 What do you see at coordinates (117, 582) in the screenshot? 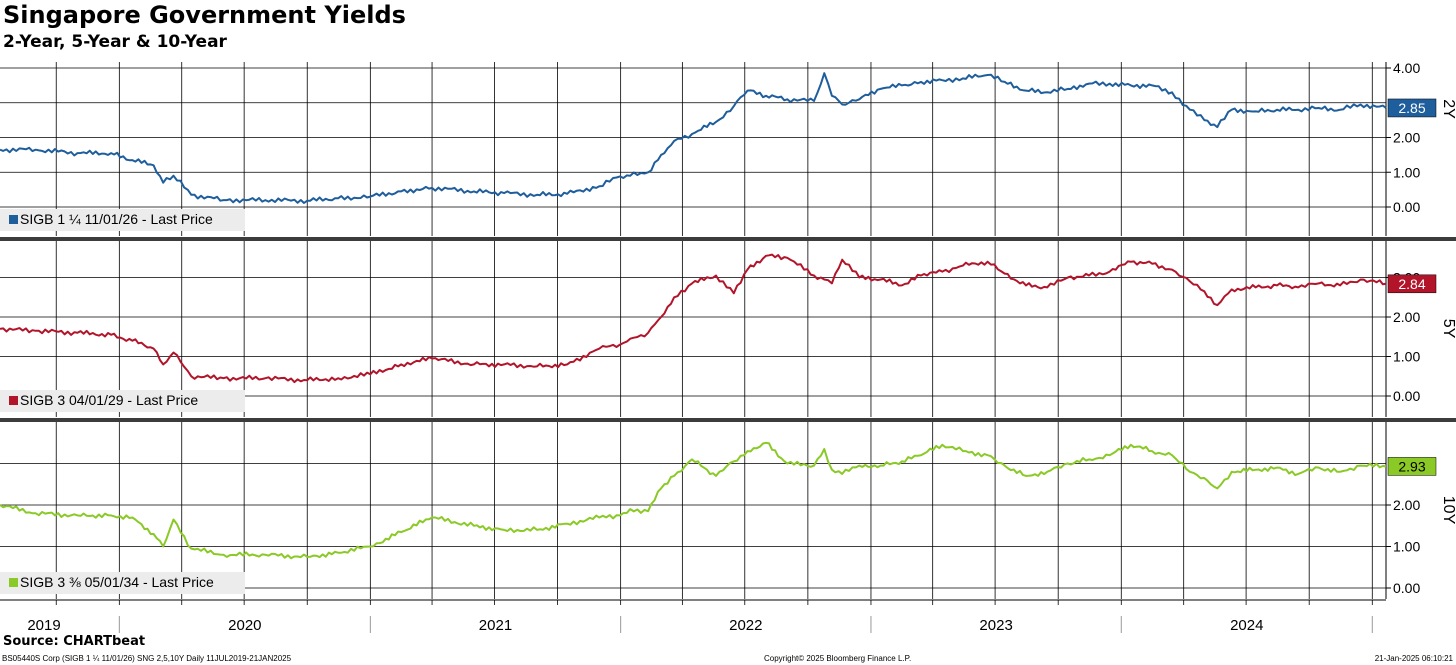
I see `legend-label: SIGB 3 ⅜ 05/01/34 - Last Price` at bounding box center [117, 582].